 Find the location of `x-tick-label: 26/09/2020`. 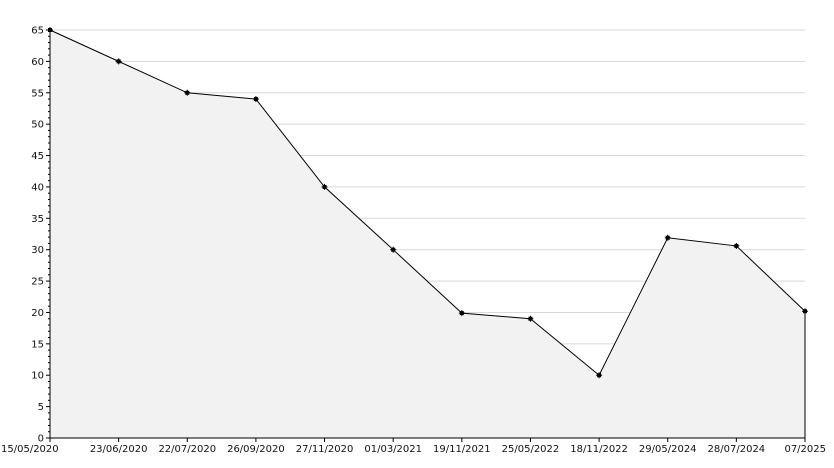

x-tick-label: 26/09/2020 is located at coordinates (256, 449).